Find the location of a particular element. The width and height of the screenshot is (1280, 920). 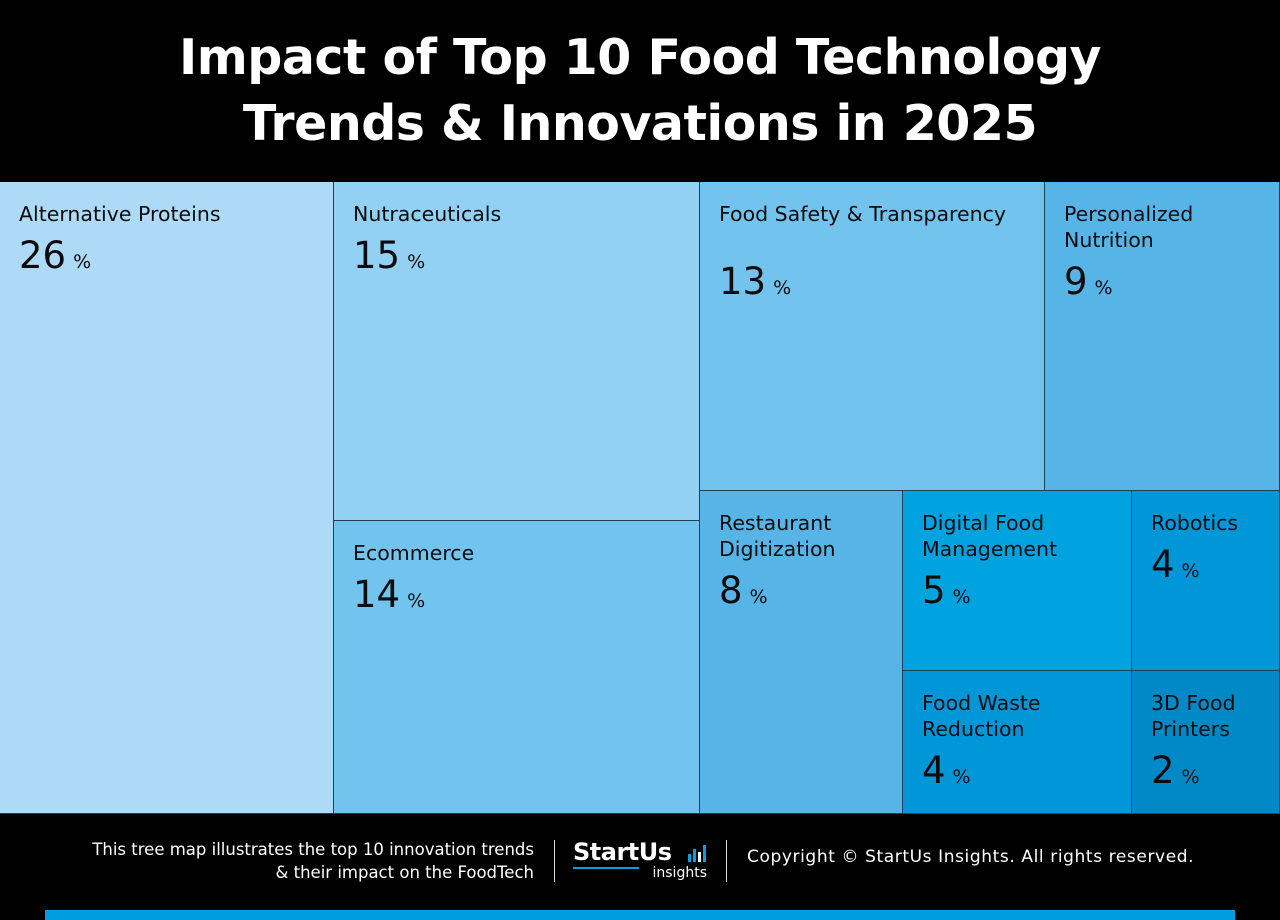

chart-title-line-2: Trends & Innovations in 2025 is located at coordinates (640, 123).